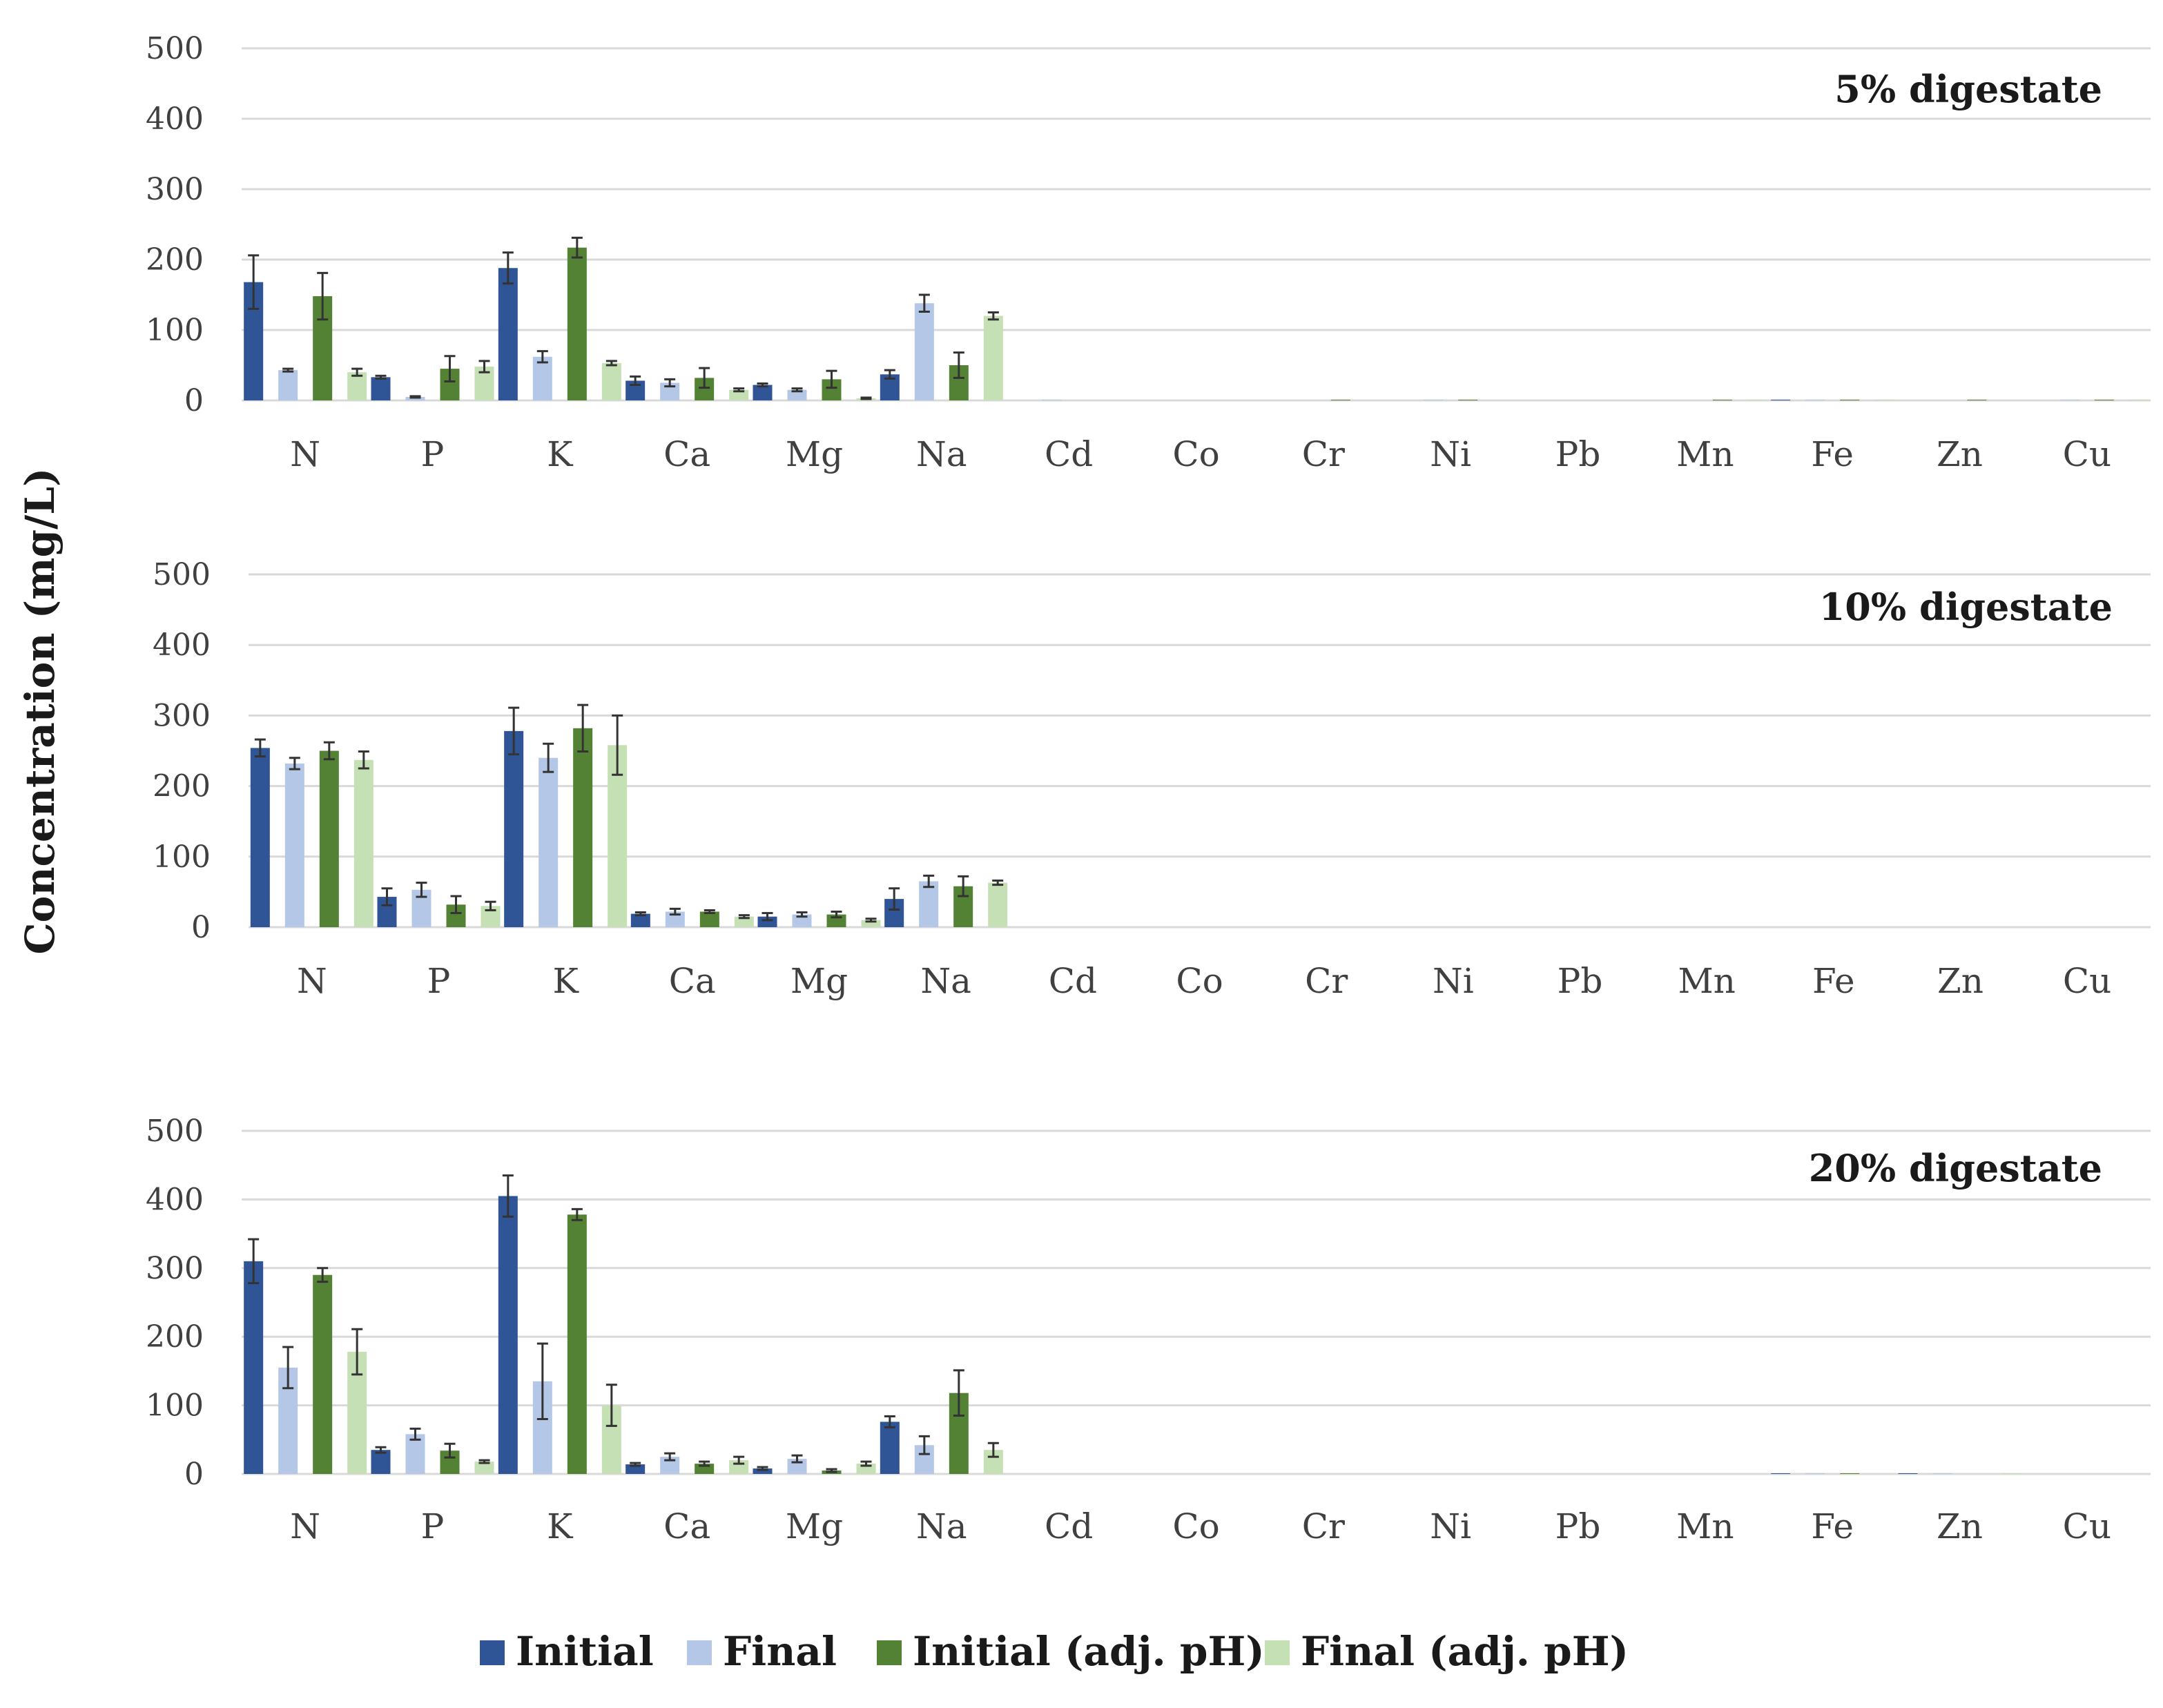 The image size is (2163, 1708). What do you see at coordinates (1453, 981) in the screenshot?
I see `x-tick-label: Ni` at bounding box center [1453, 981].